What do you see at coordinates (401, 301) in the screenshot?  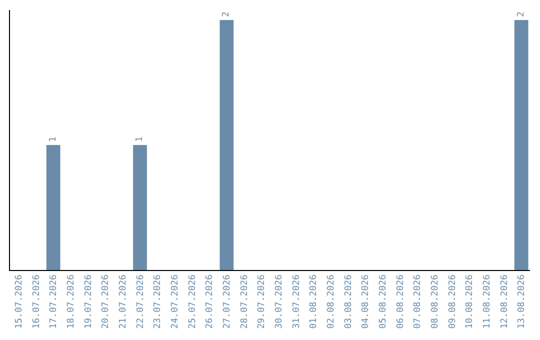 I see `x-tick-label: 06.08.2026` at bounding box center [401, 301].